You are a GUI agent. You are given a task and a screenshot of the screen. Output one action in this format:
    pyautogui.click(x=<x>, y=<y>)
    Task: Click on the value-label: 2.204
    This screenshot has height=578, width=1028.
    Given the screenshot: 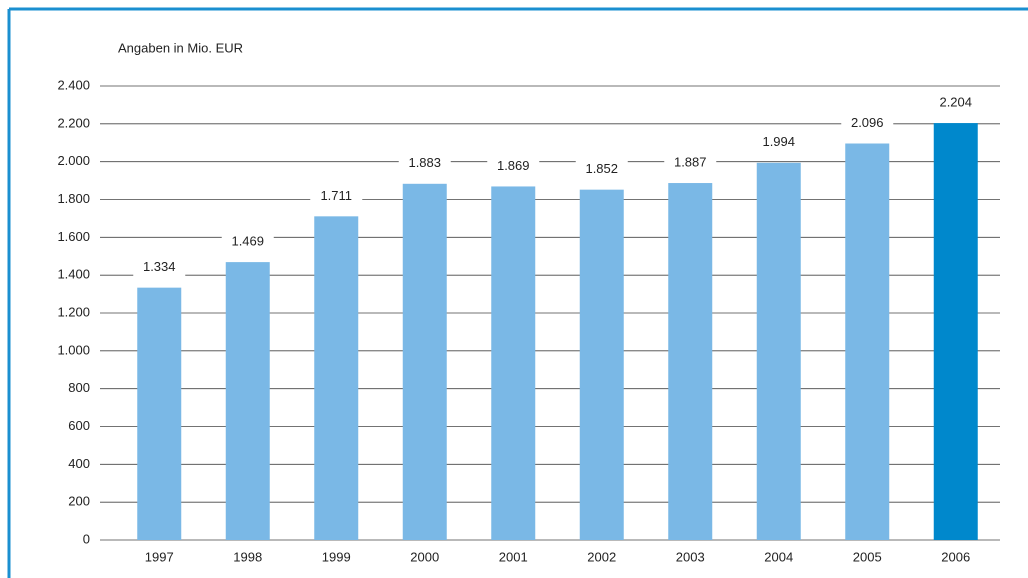 What is the action you would take?
    pyautogui.click(x=955, y=102)
    